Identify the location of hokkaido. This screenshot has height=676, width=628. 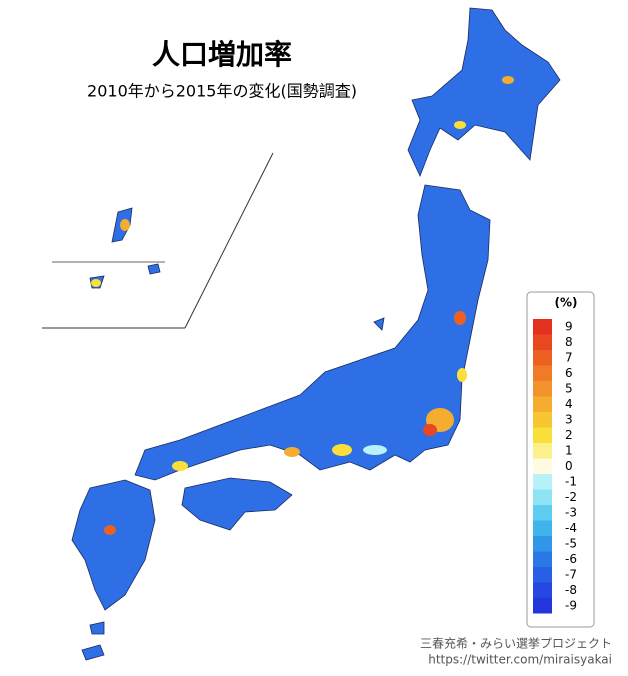
(484, 92).